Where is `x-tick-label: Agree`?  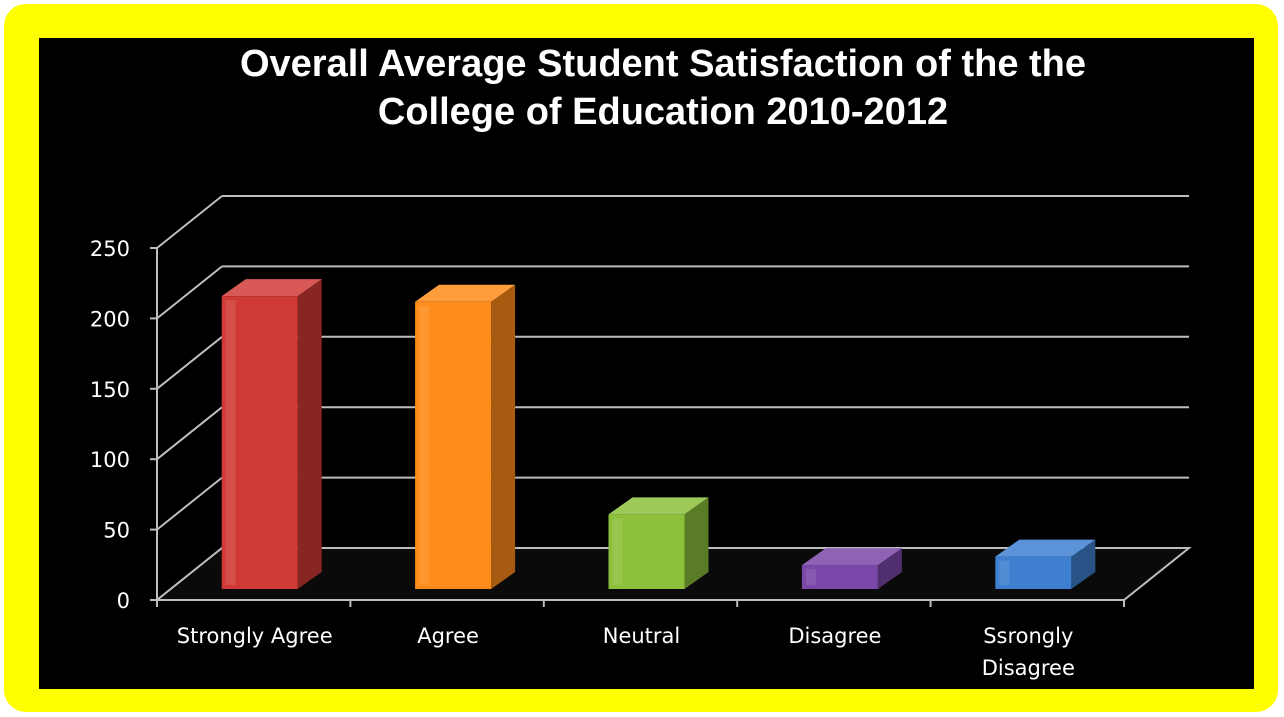 x-tick-label: Agree is located at coordinates (448, 636).